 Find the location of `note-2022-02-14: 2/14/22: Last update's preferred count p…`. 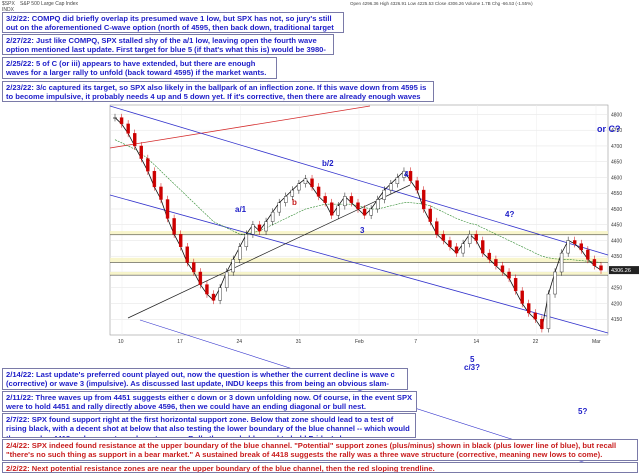

note-2022-02-14: 2/14/22: Last update's preferred count p… is located at coordinates (205, 379).